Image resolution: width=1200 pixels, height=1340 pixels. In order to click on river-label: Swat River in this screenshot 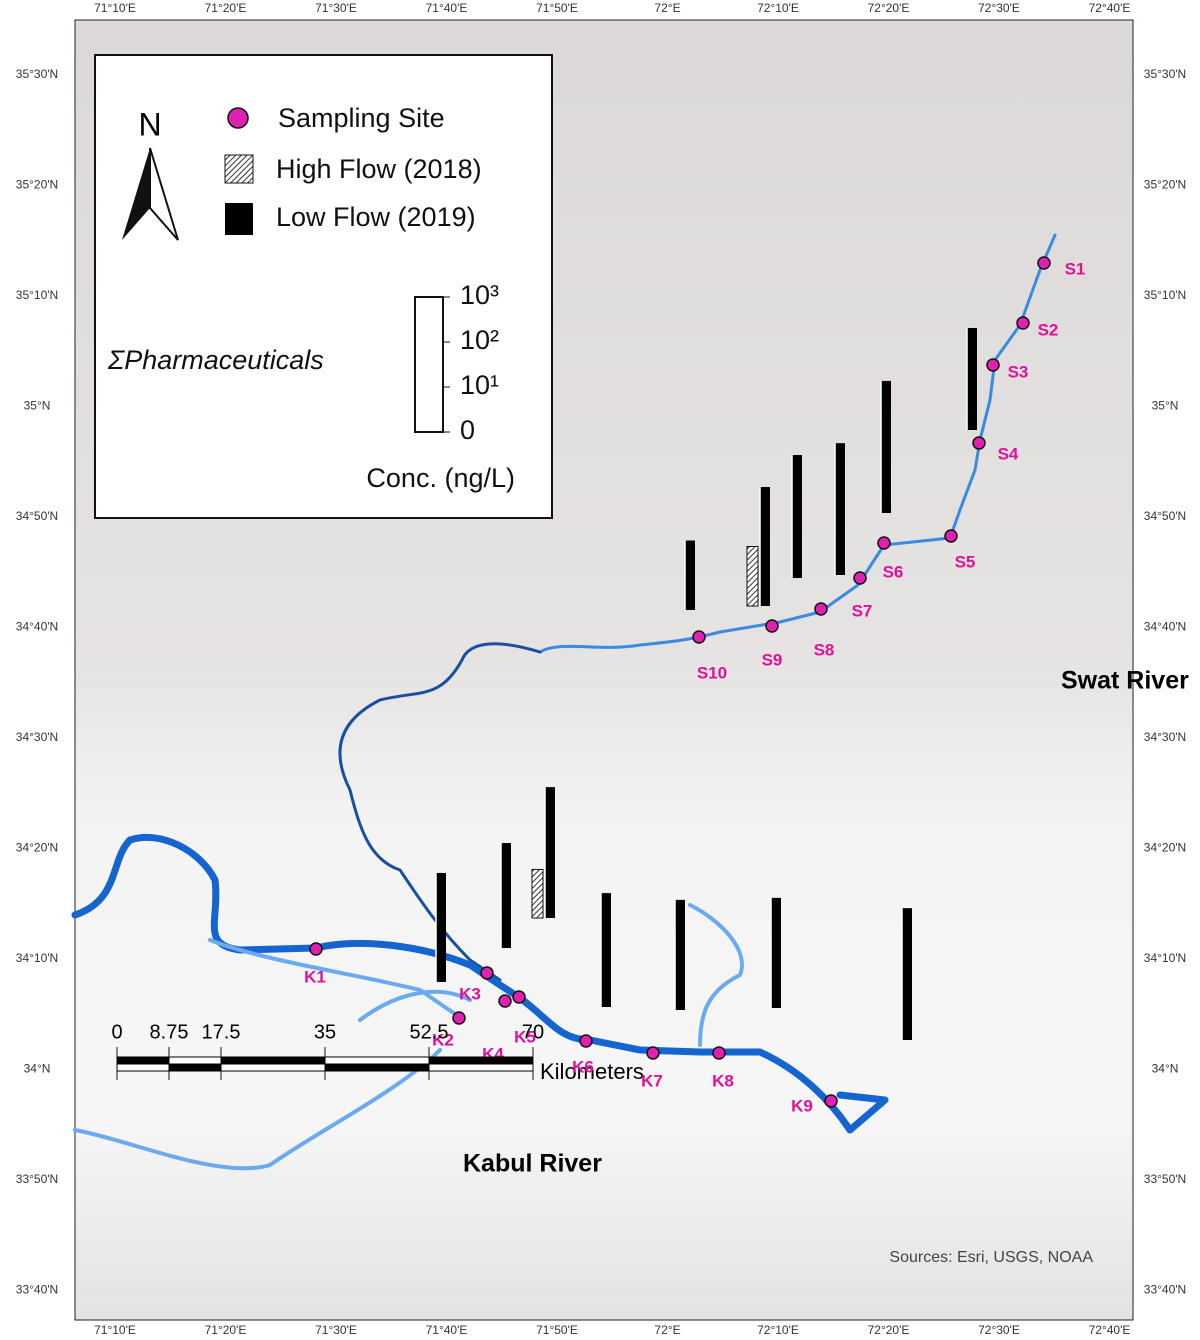, I will do `click(1125, 681)`.